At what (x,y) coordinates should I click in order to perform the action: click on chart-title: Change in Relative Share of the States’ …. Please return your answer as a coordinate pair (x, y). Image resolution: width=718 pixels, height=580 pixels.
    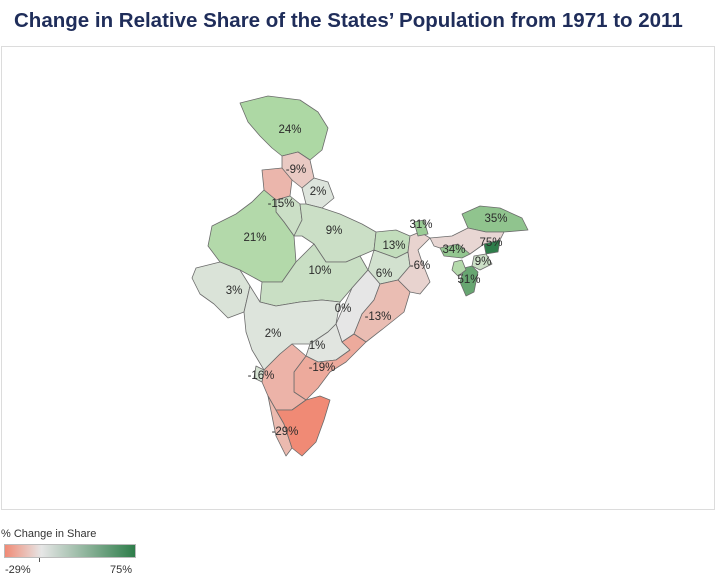
    Looking at the image, I should click on (348, 20).